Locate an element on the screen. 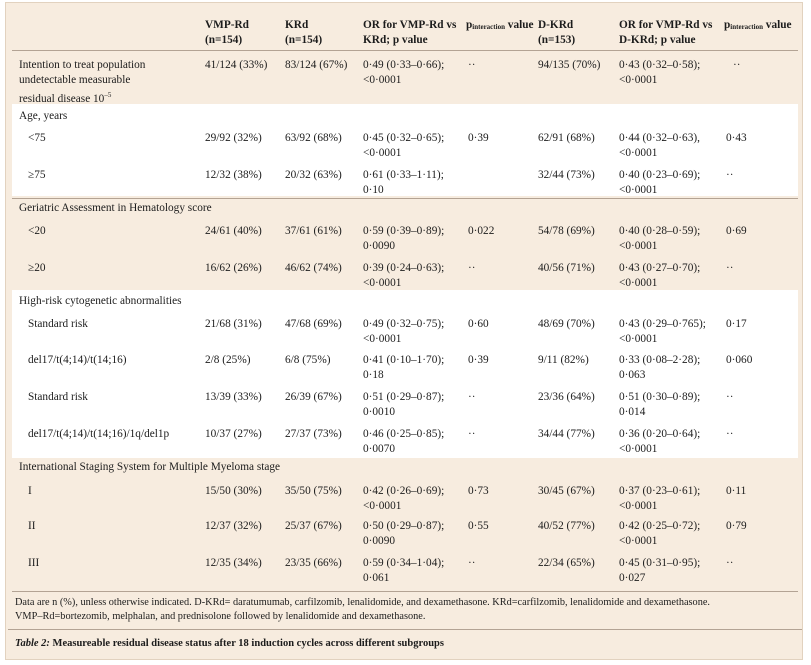  row-10-label: II is located at coordinates (32, 526).